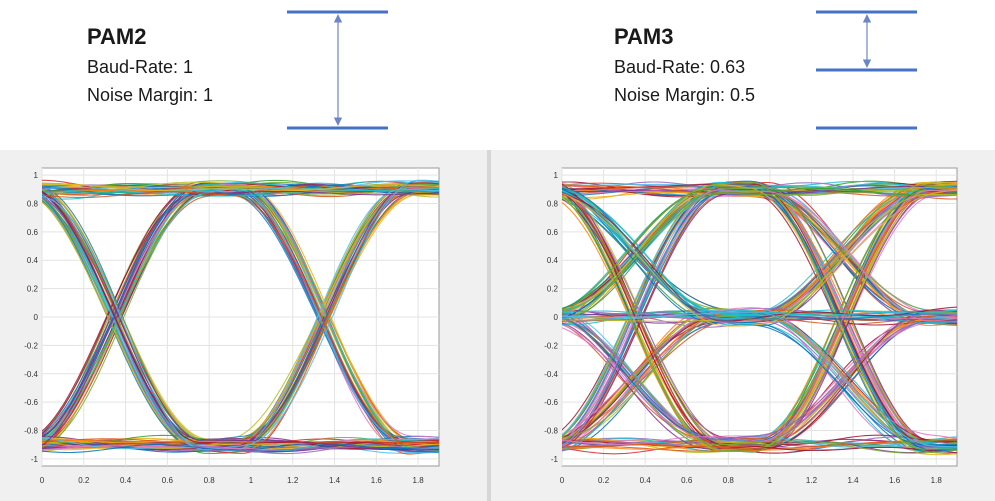 The width and height of the screenshot is (995, 501). Describe the element at coordinates (555, 459) in the screenshot. I see `pam3-ytick-label: -1` at that location.